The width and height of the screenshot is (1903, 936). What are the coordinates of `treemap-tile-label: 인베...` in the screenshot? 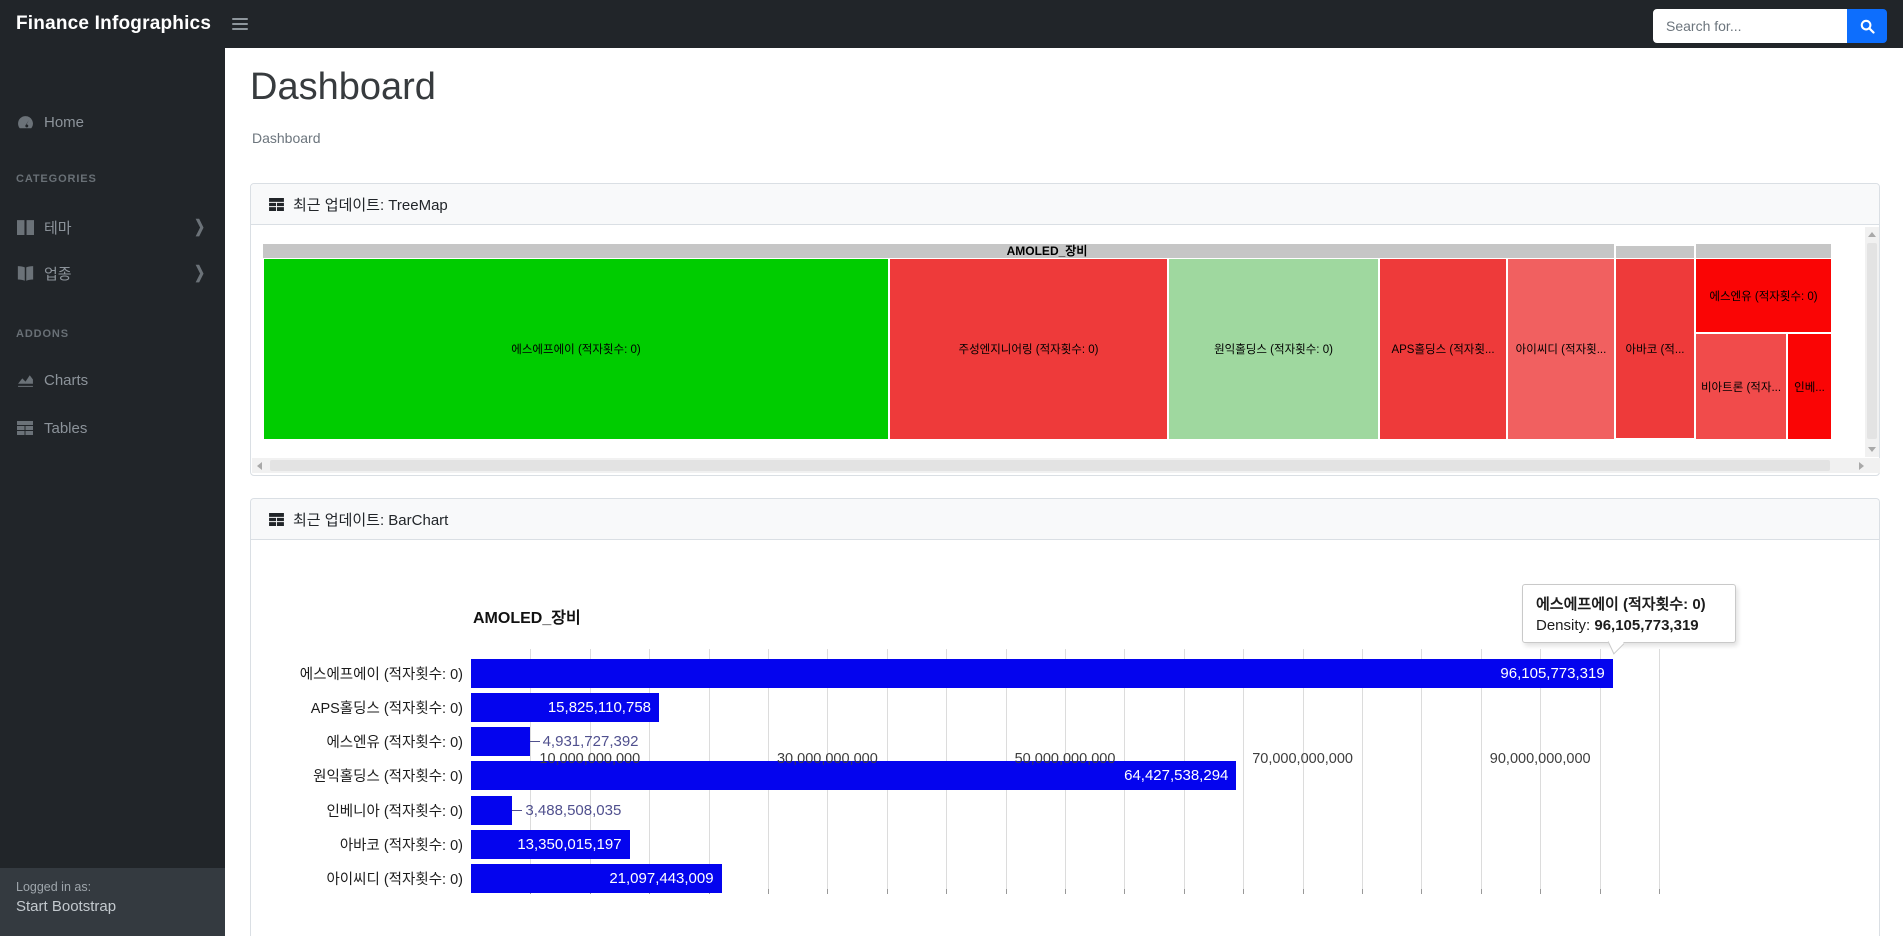 It's located at (1809, 387).